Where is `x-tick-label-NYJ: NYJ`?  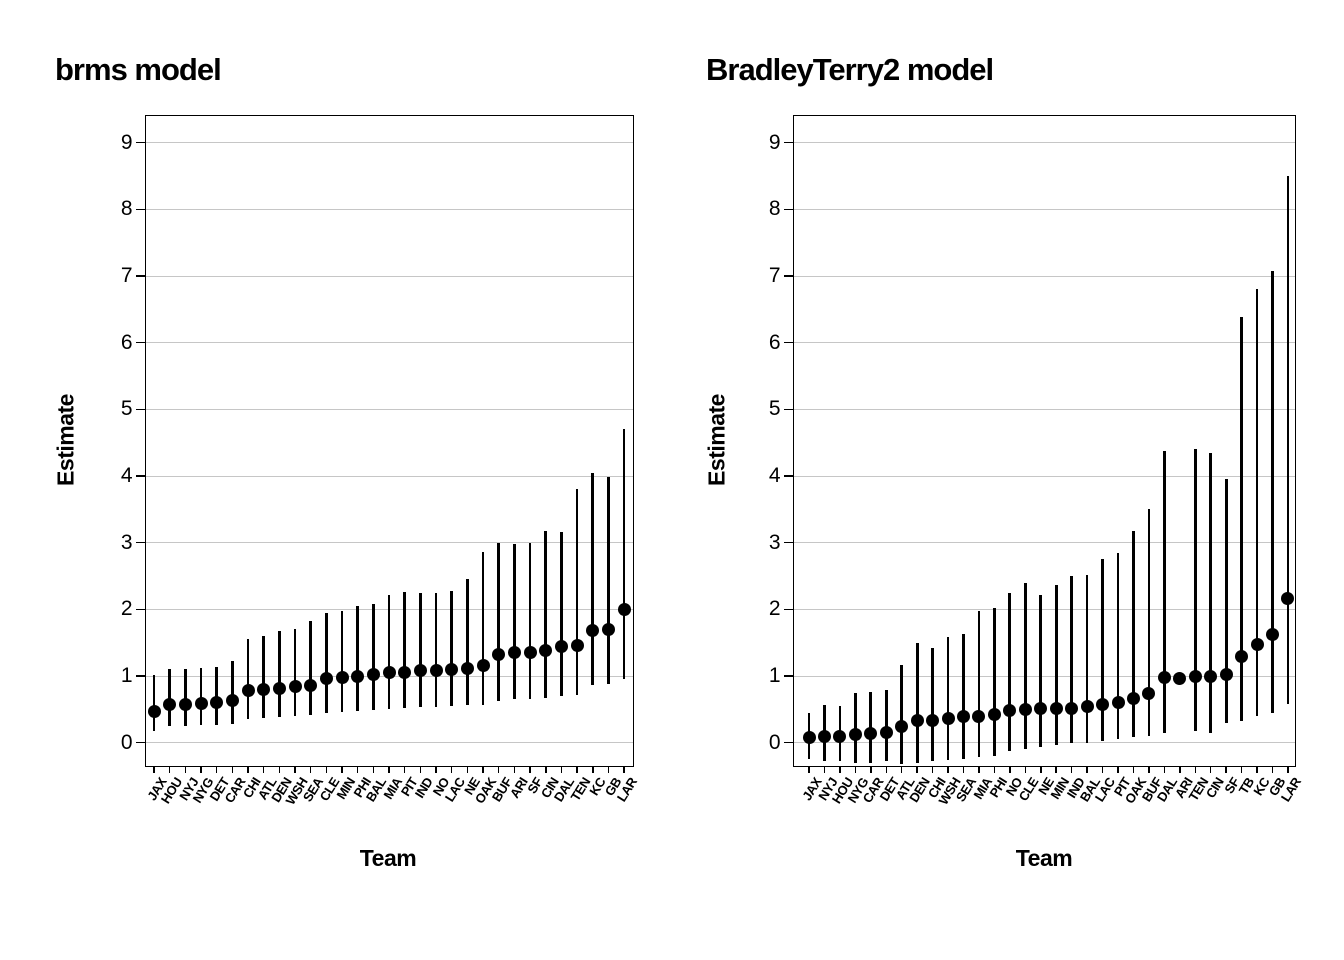 x-tick-label-NYJ: NYJ is located at coordinates (827, 789).